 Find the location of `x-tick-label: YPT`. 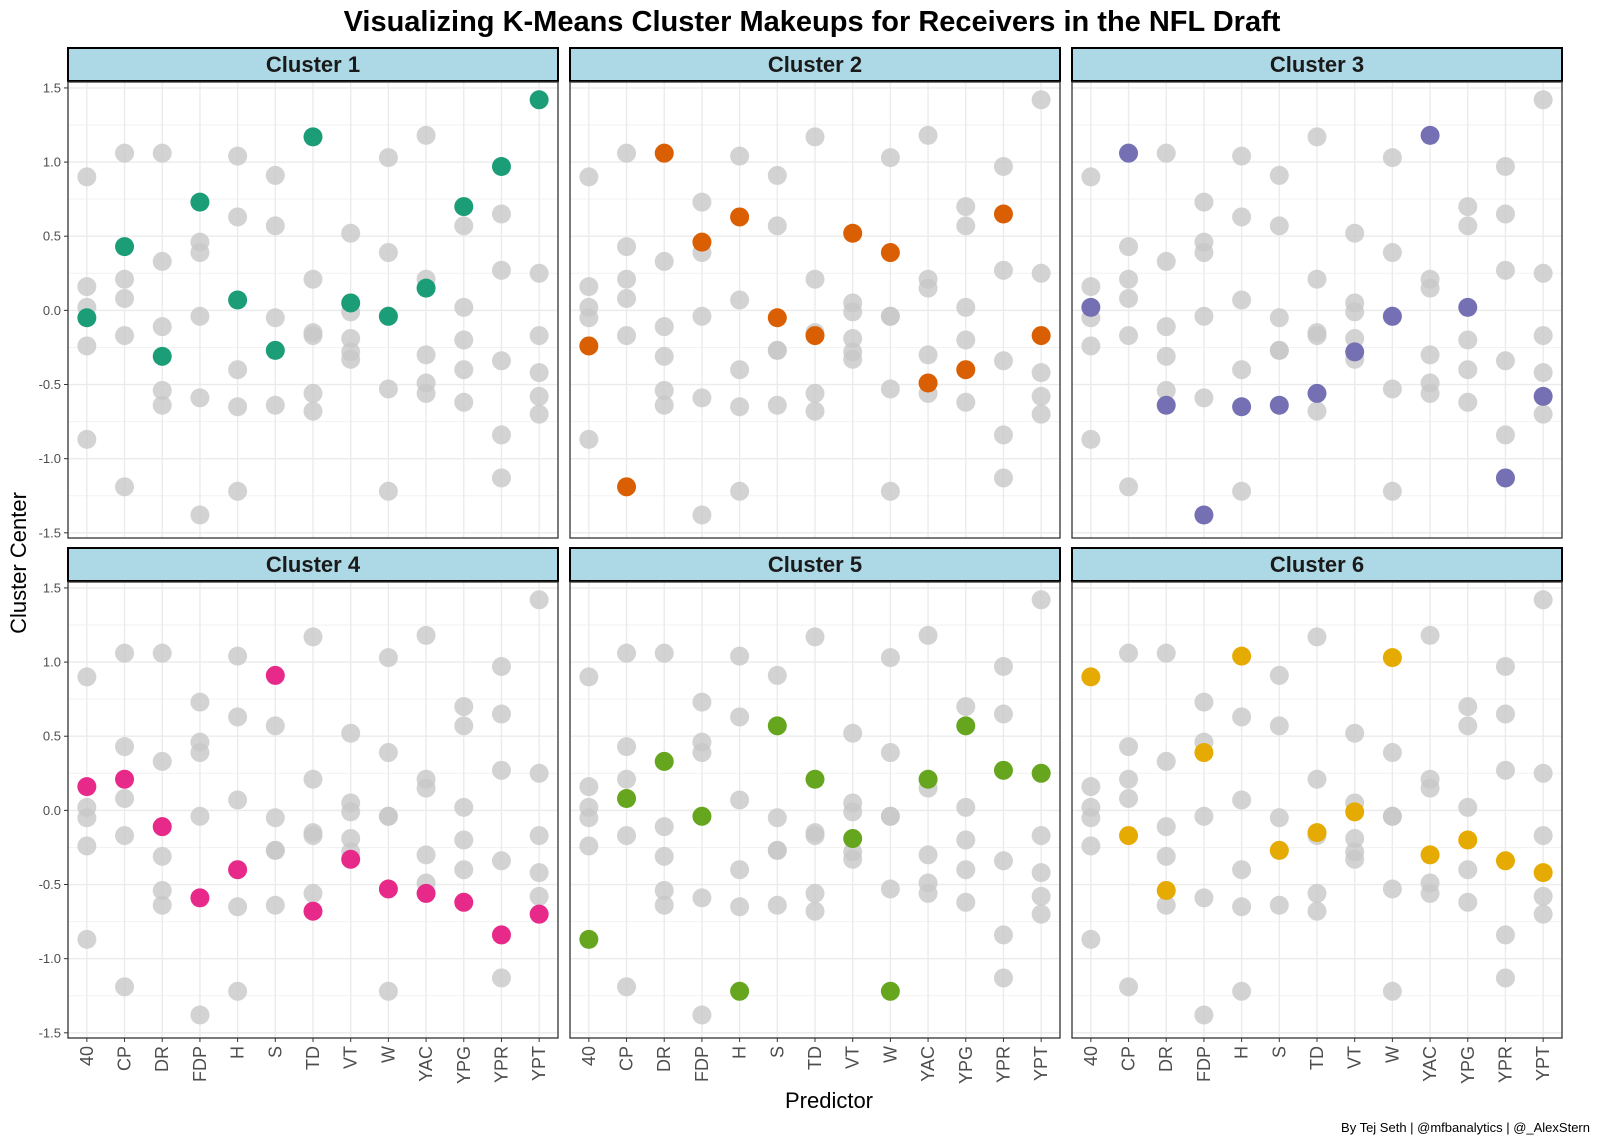

x-tick-label: YPT is located at coordinates (1543, 1063).